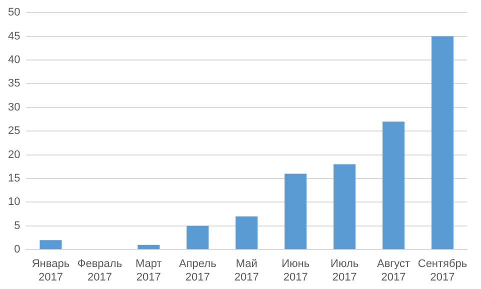  What do you see at coordinates (17, 250) in the screenshot?
I see `y-tick-label: 0` at bounding box center [17, 250].